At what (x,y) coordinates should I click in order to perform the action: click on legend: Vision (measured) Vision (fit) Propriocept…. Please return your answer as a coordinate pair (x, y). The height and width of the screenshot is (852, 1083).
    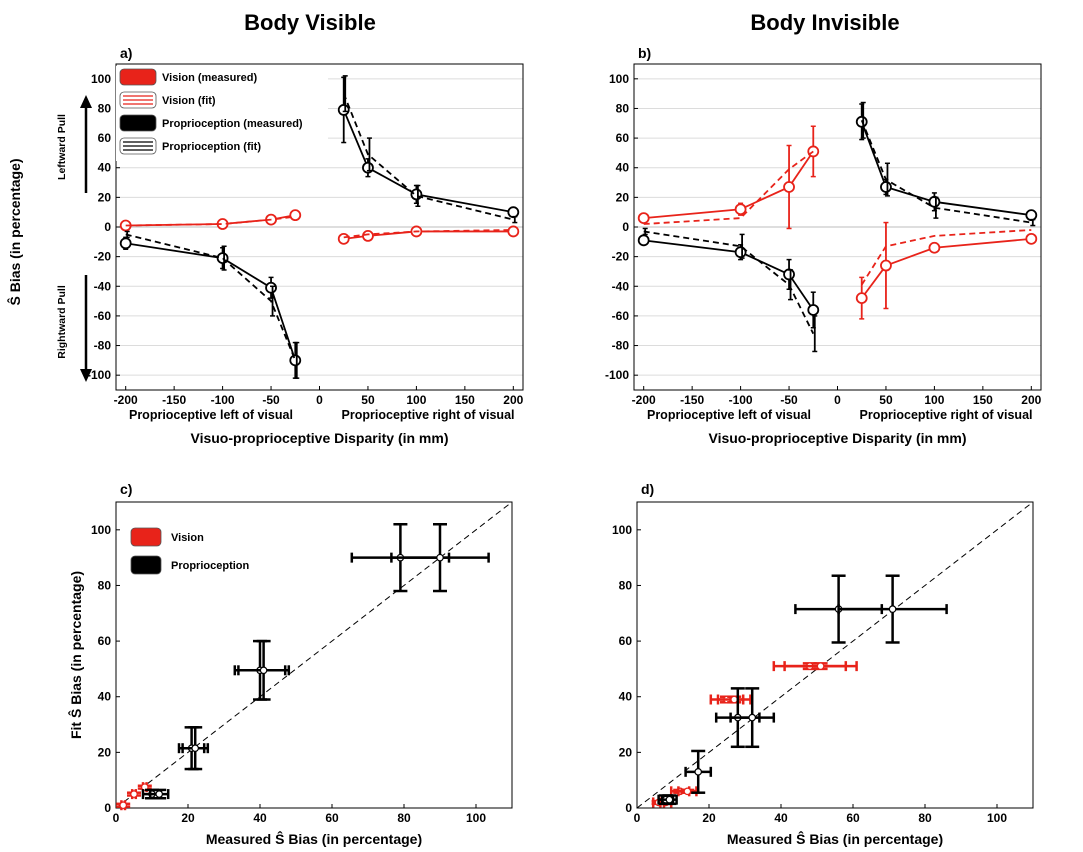
    Looking at the image, I should click on (222, 113).